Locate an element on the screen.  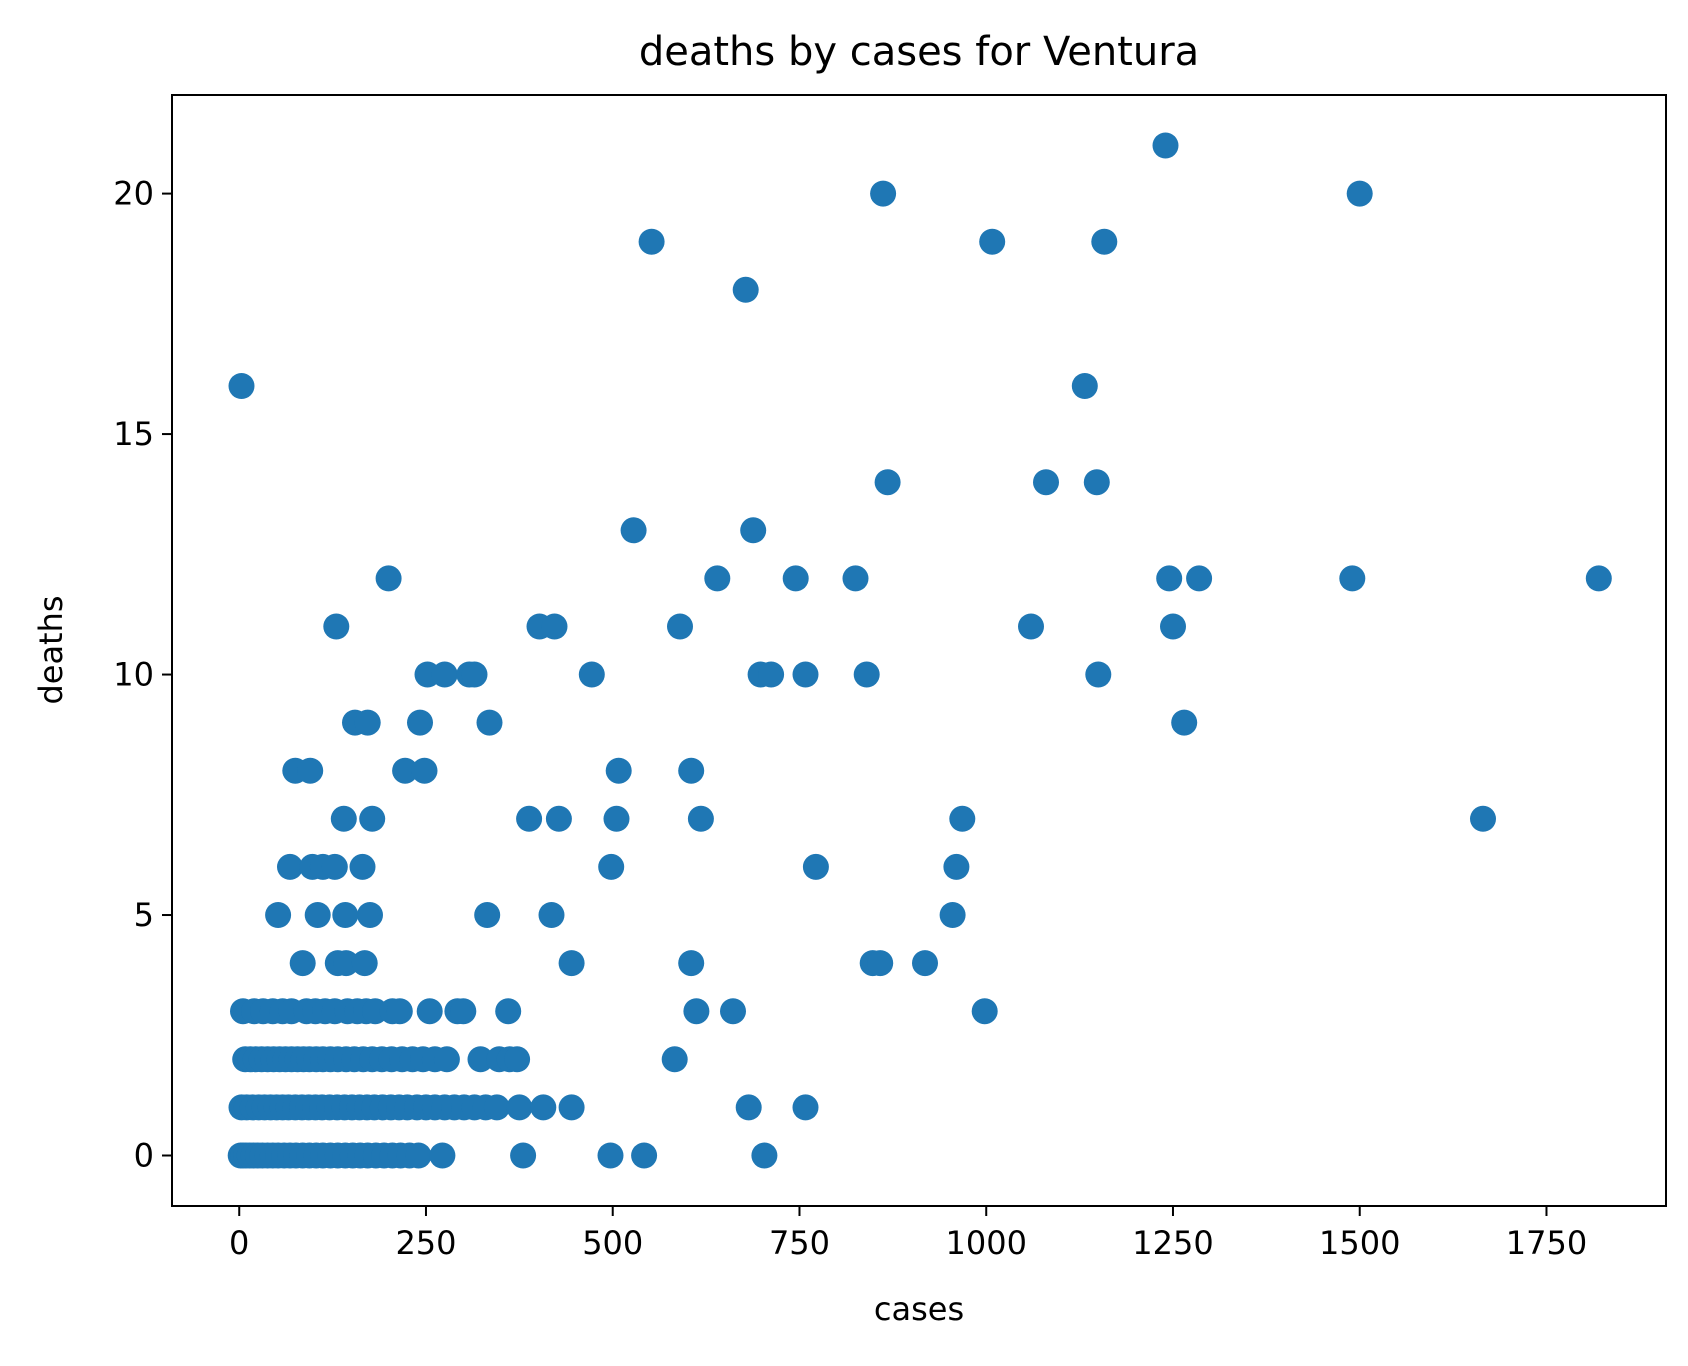
y-tick-label: 5 is located at coordinates (144, 915).